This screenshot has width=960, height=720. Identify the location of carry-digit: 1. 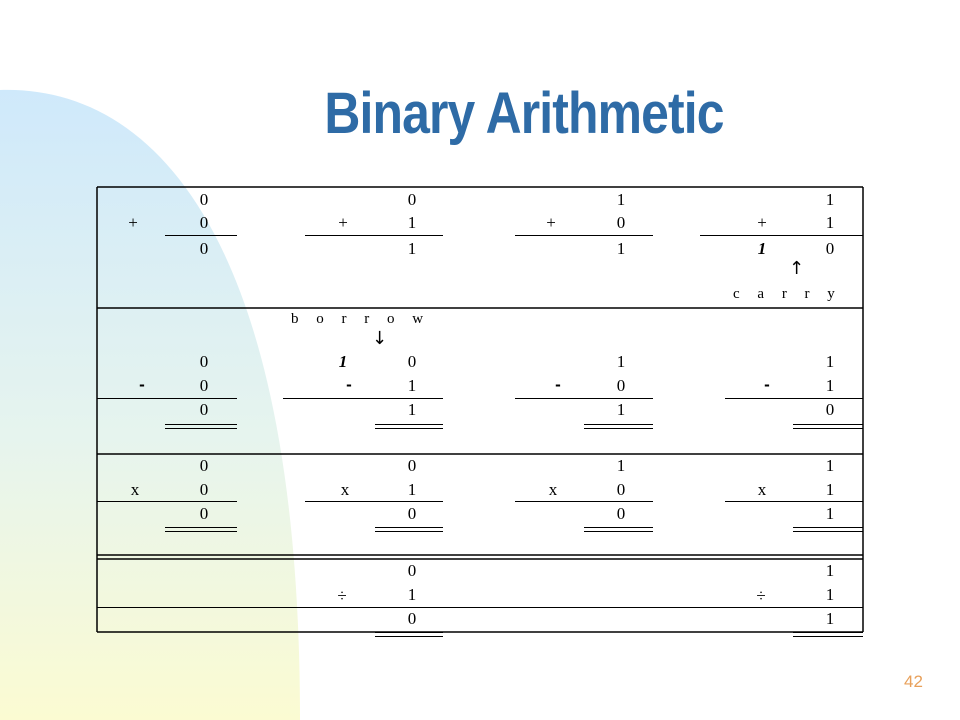
(762, 248).